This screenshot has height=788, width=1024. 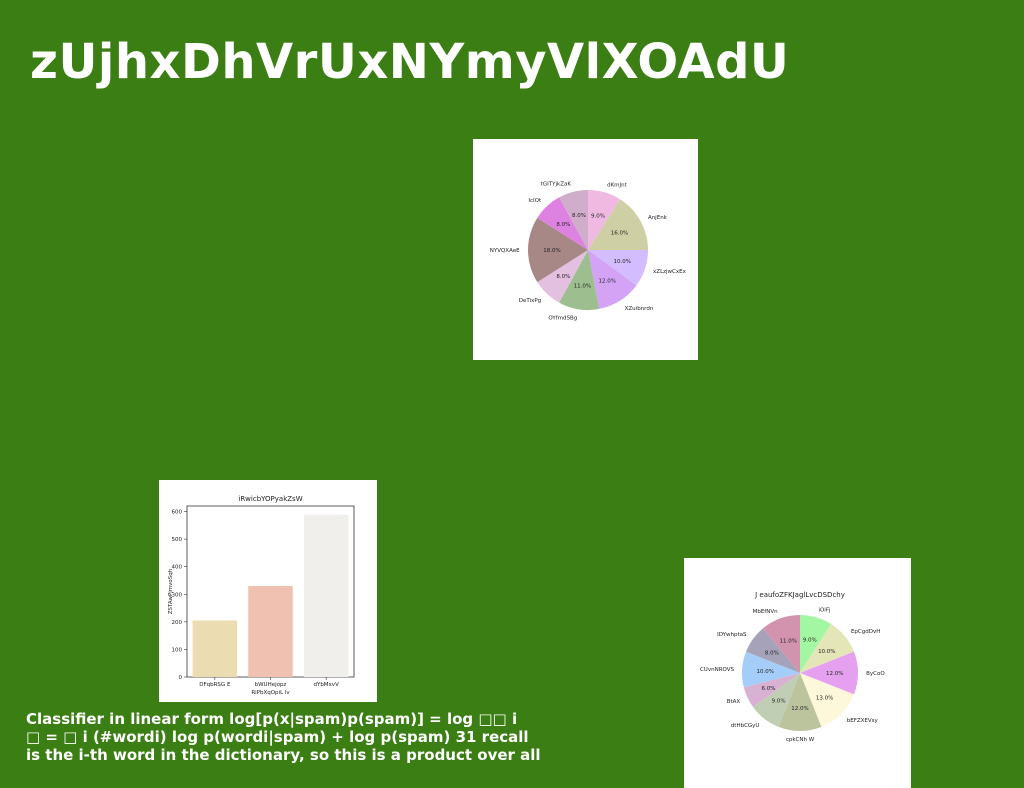 What do you see at coordinates (505, 251) in the screenshot?
I see `slice-label: NYVQXAeE` at bounding box center [505, 251].